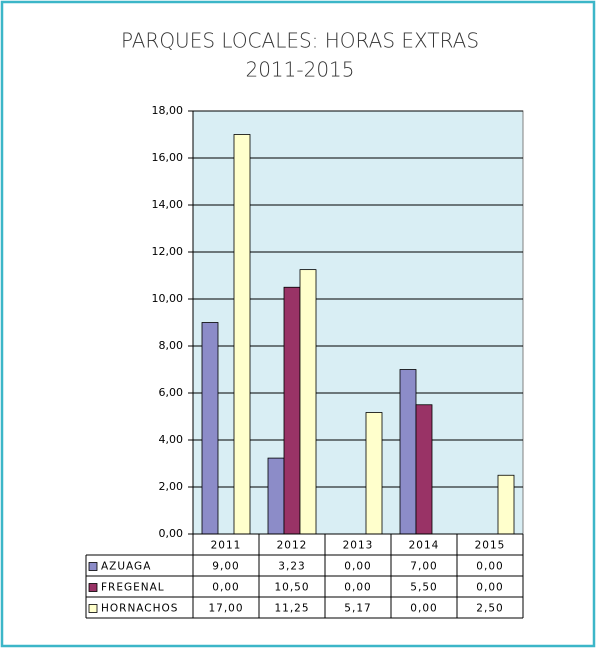  I want to click on y-tick-label: 10,00, so click(168, 298).